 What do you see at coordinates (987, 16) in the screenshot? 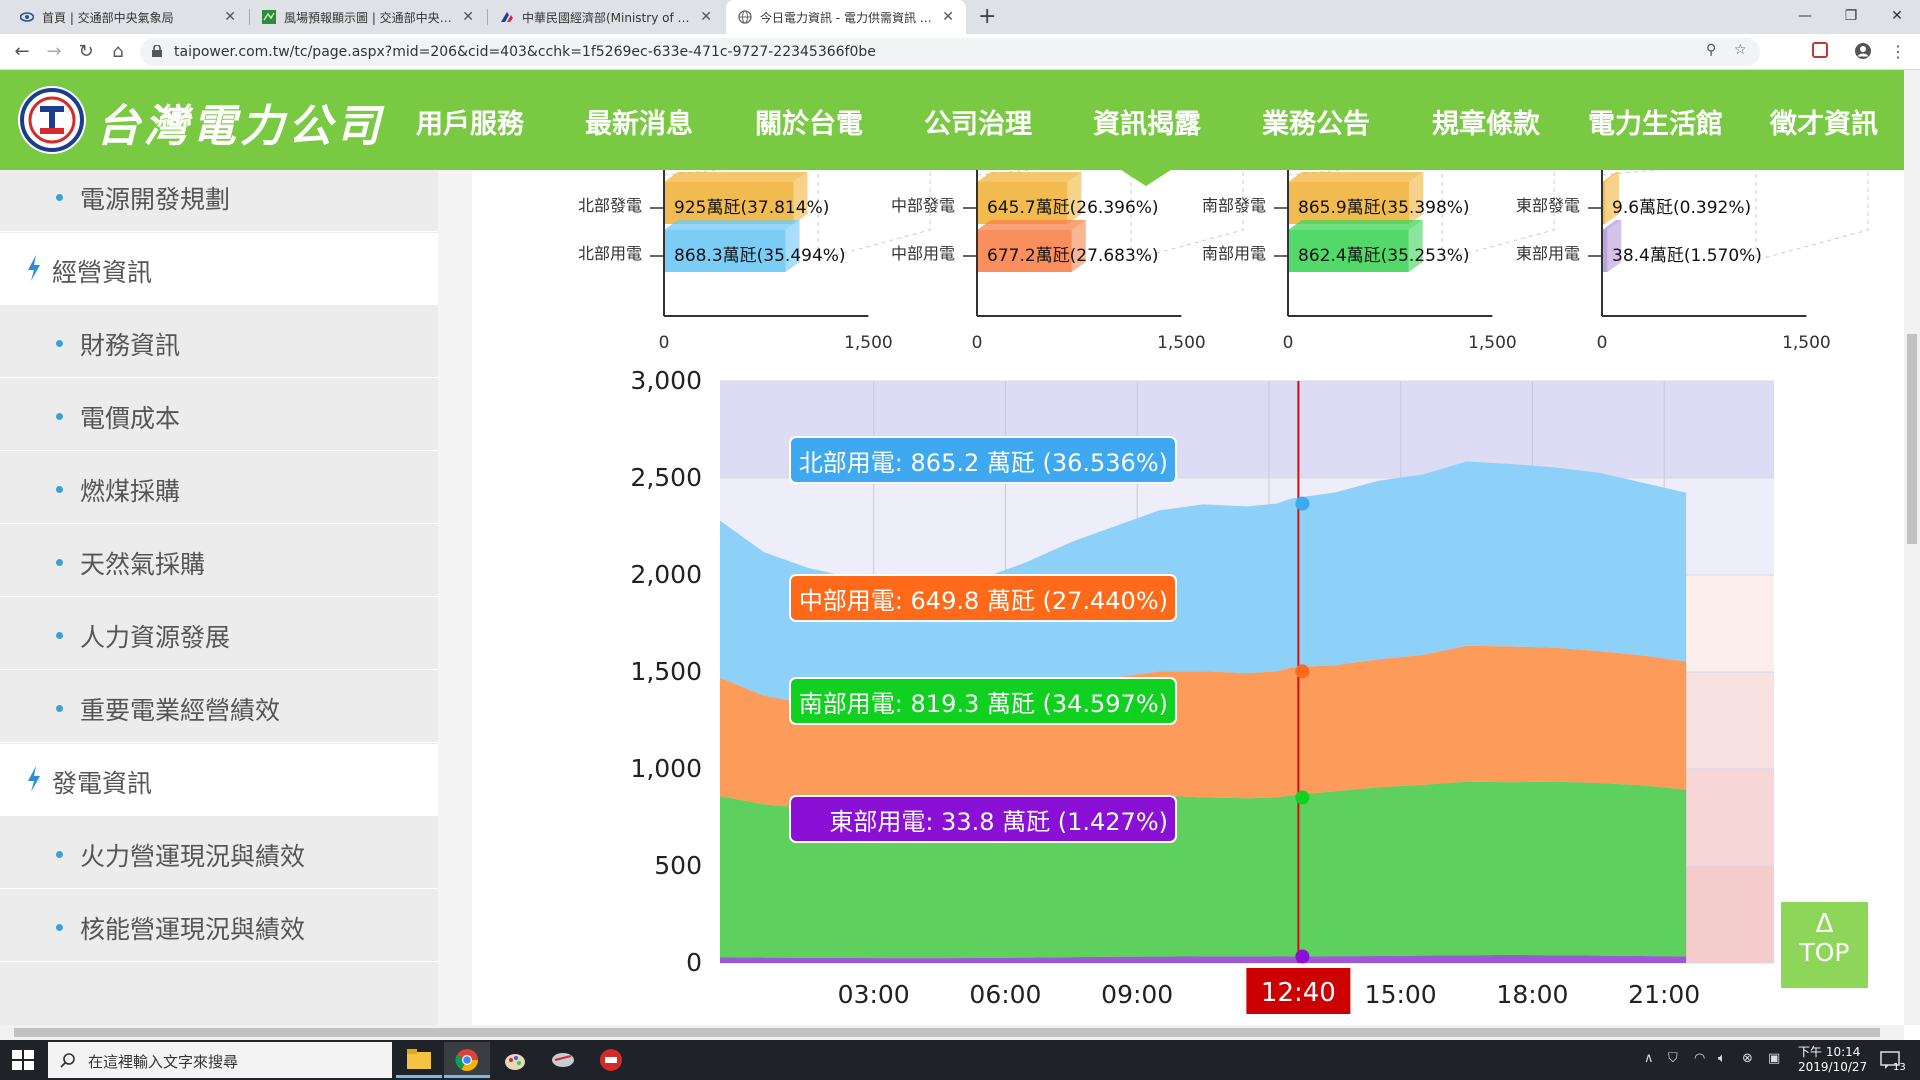
I see `new-tab-button: +` at bounding box center [987, 16].